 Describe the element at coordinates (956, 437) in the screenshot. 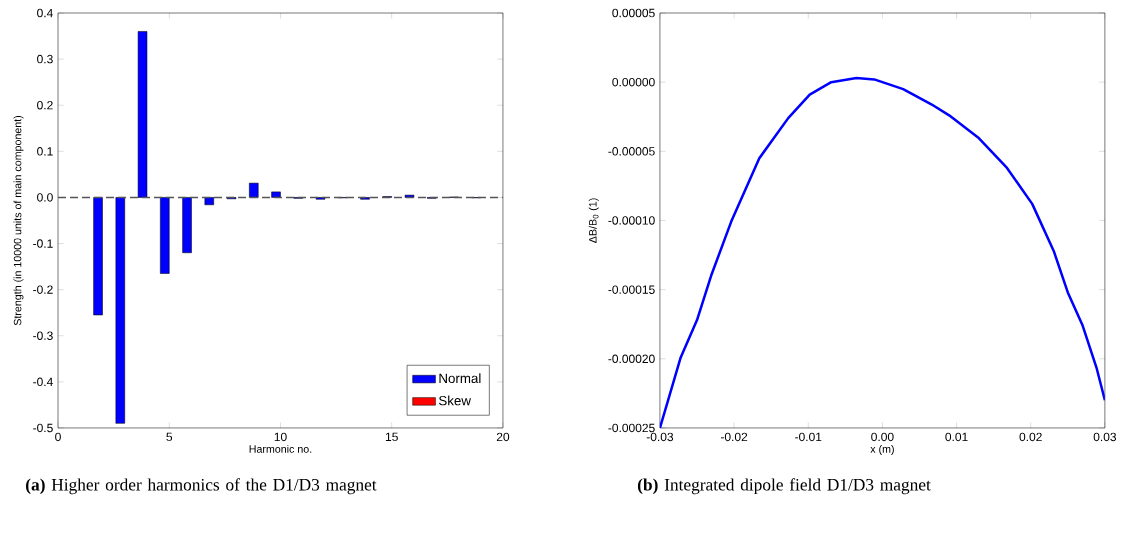

I see `x-tick-label: 0.01` at that location.